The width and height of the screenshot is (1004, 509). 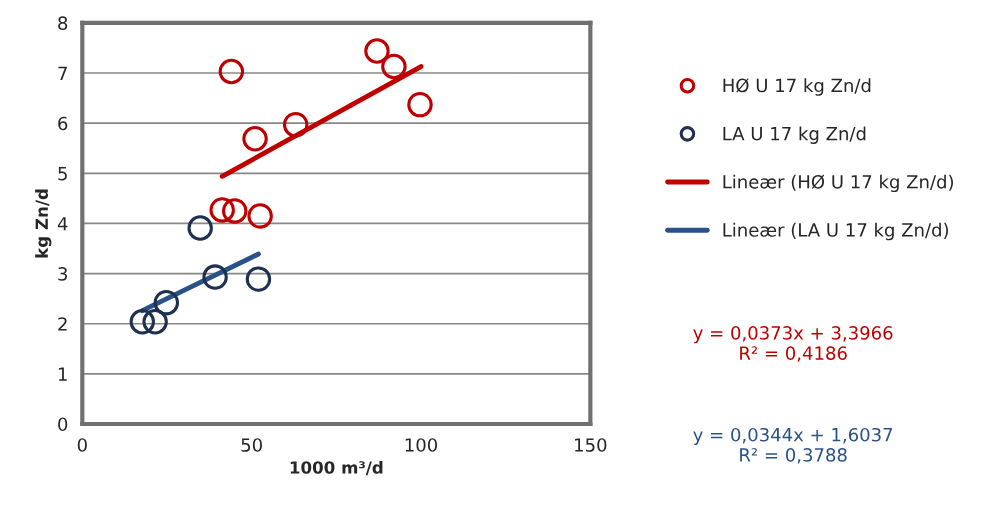 I want to click on legend-label: Lineær (LA U 17 kg Zn/d), so click(x=836, y=231).